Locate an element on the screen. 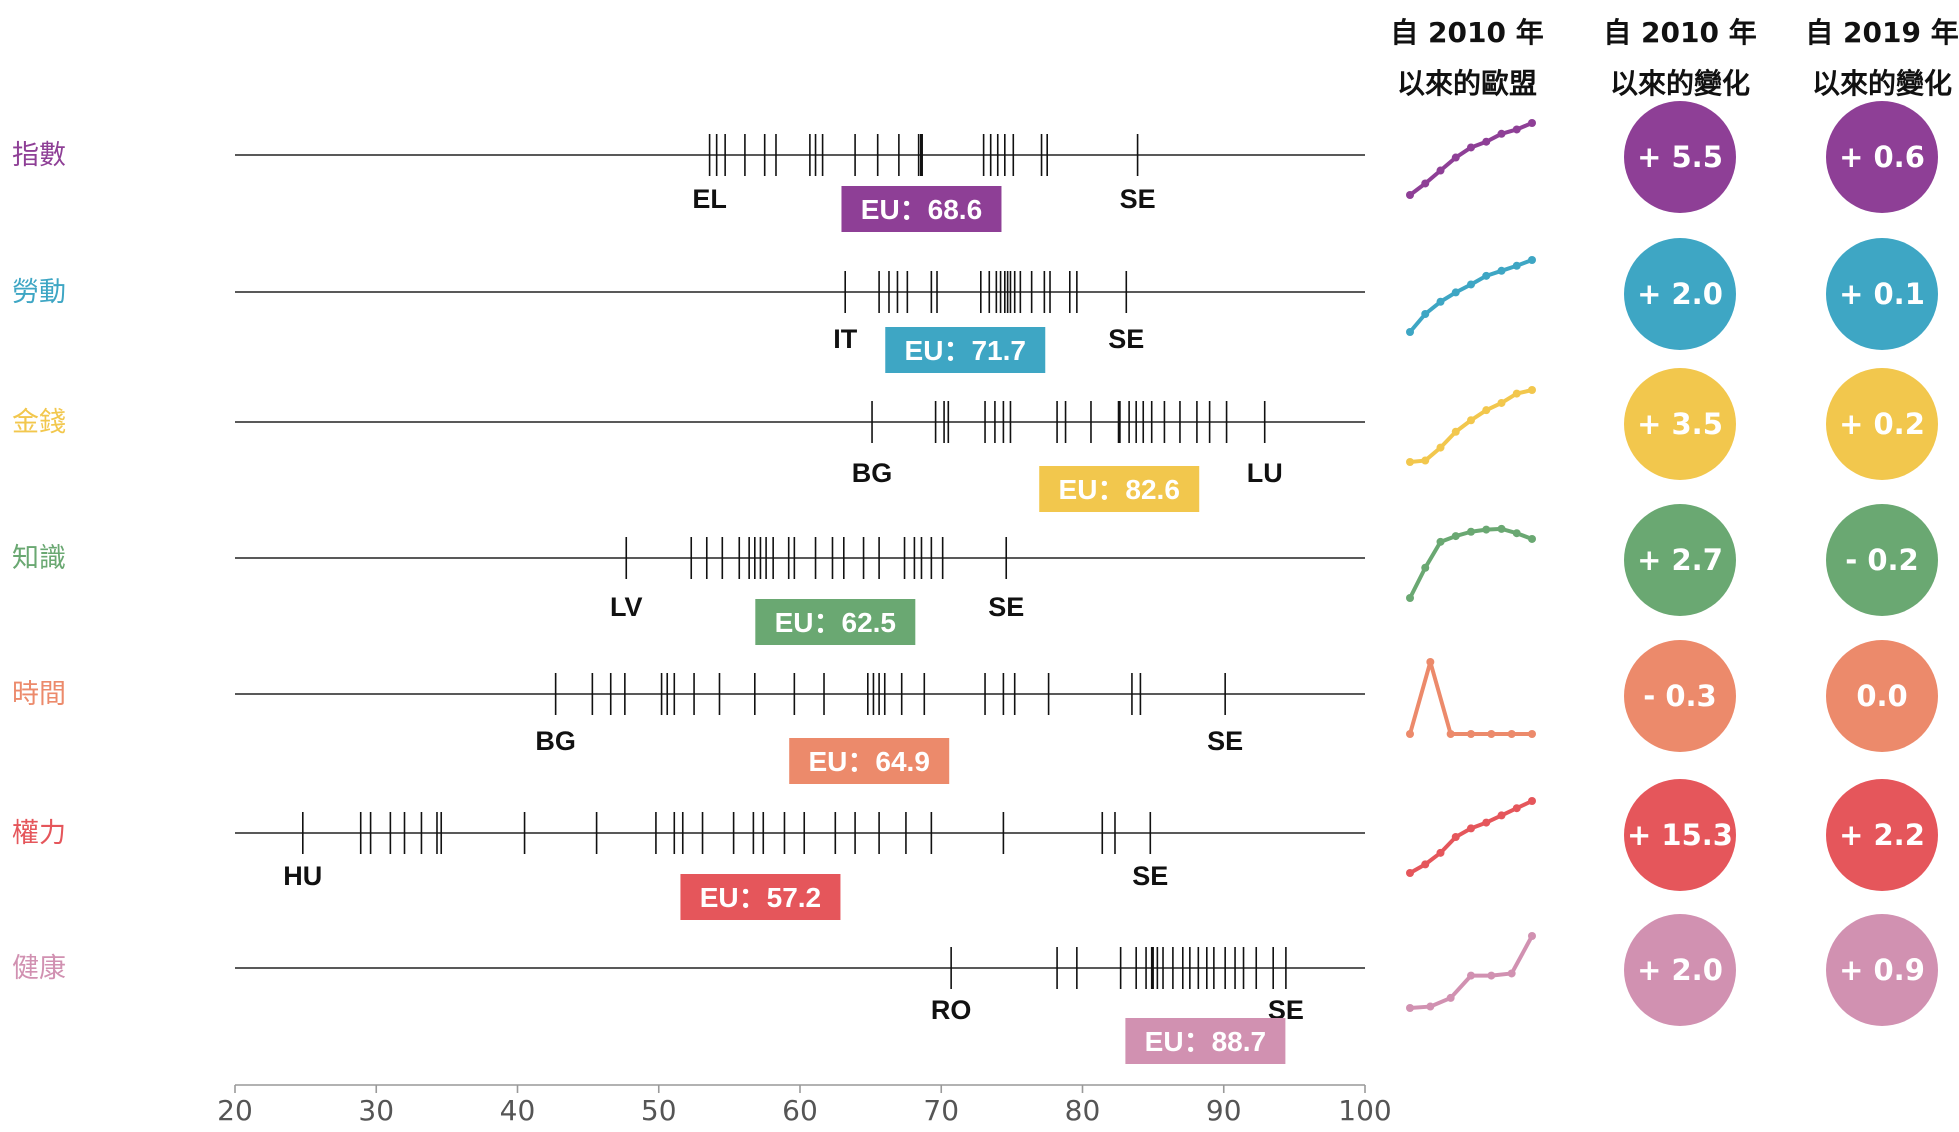  change-since-2010-value: + 15.3 is located at coordinates (1680, 835).